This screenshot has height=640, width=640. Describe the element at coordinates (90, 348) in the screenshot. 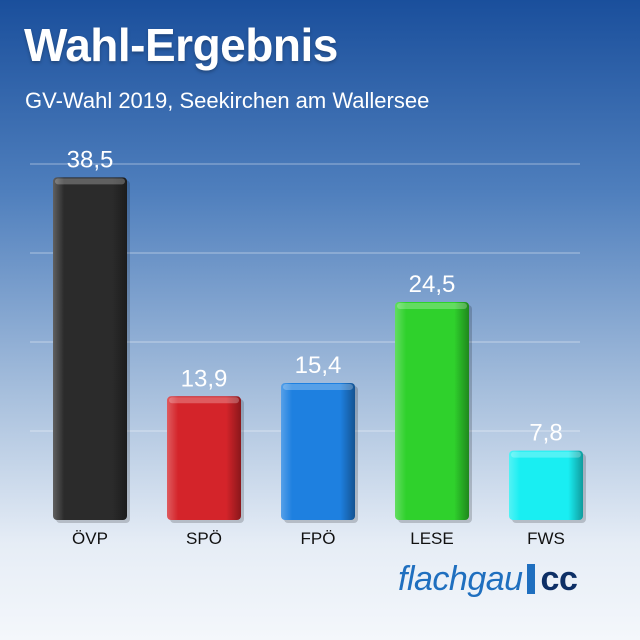

I see `bar-övp` at that location.